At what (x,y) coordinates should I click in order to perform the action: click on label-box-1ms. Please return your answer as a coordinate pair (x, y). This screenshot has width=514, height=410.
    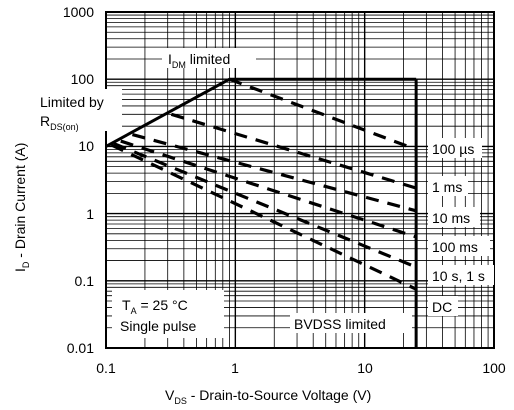
    Looking at the image, I should click on (448, 186).